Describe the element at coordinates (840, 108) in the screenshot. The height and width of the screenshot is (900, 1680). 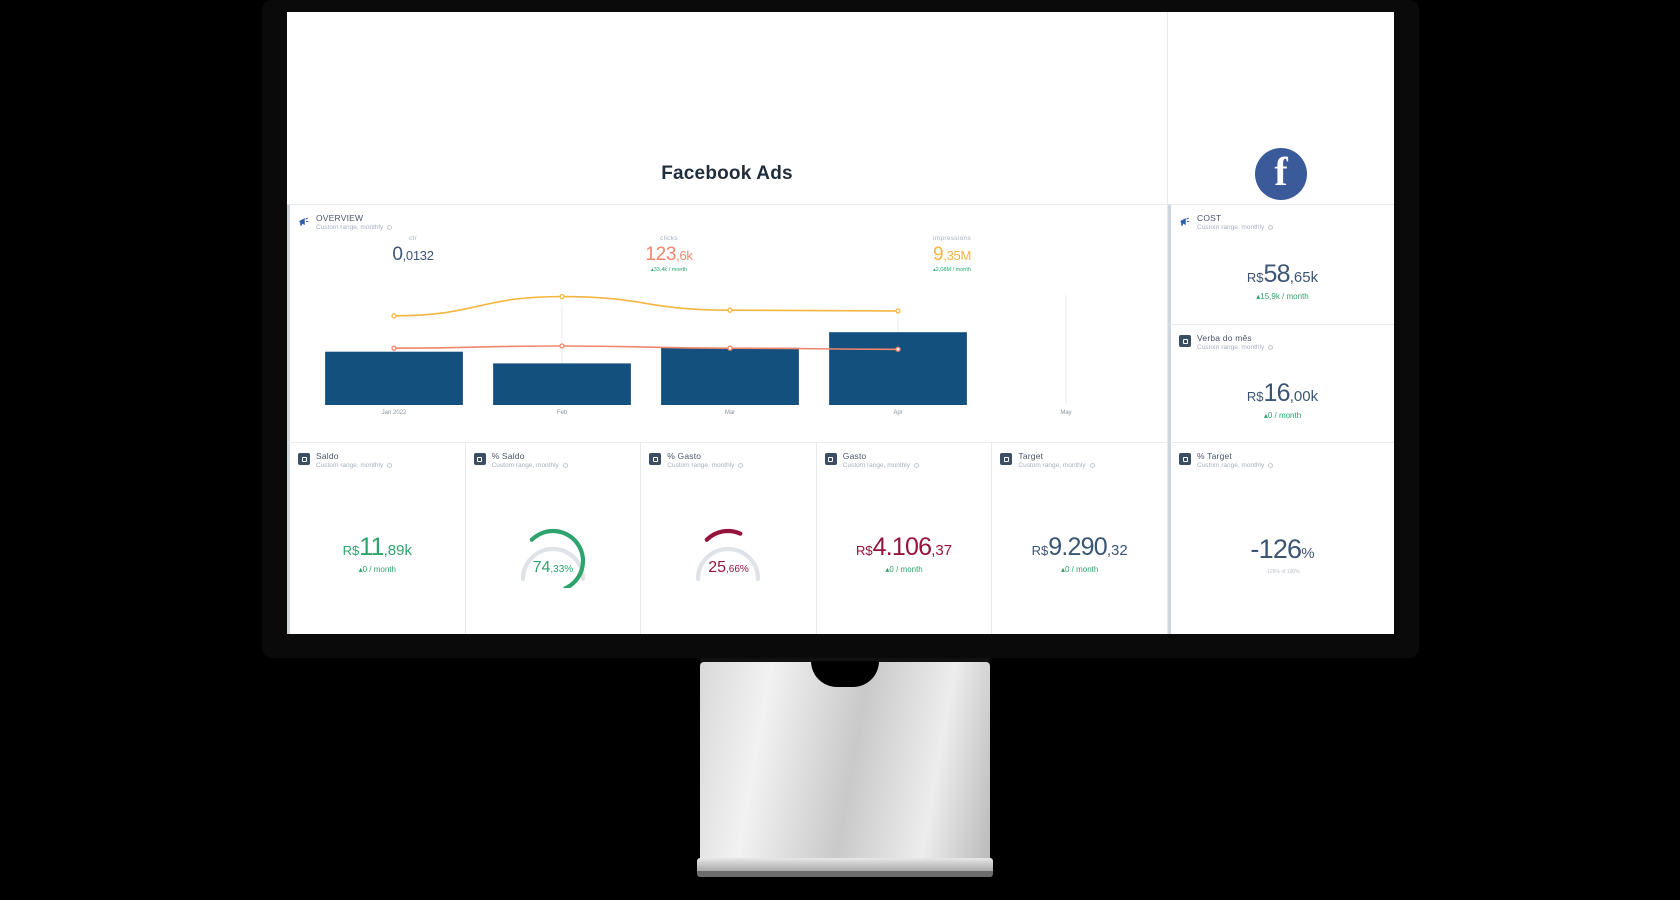
I see `dashboard-header: Facebook Ads` at that location.